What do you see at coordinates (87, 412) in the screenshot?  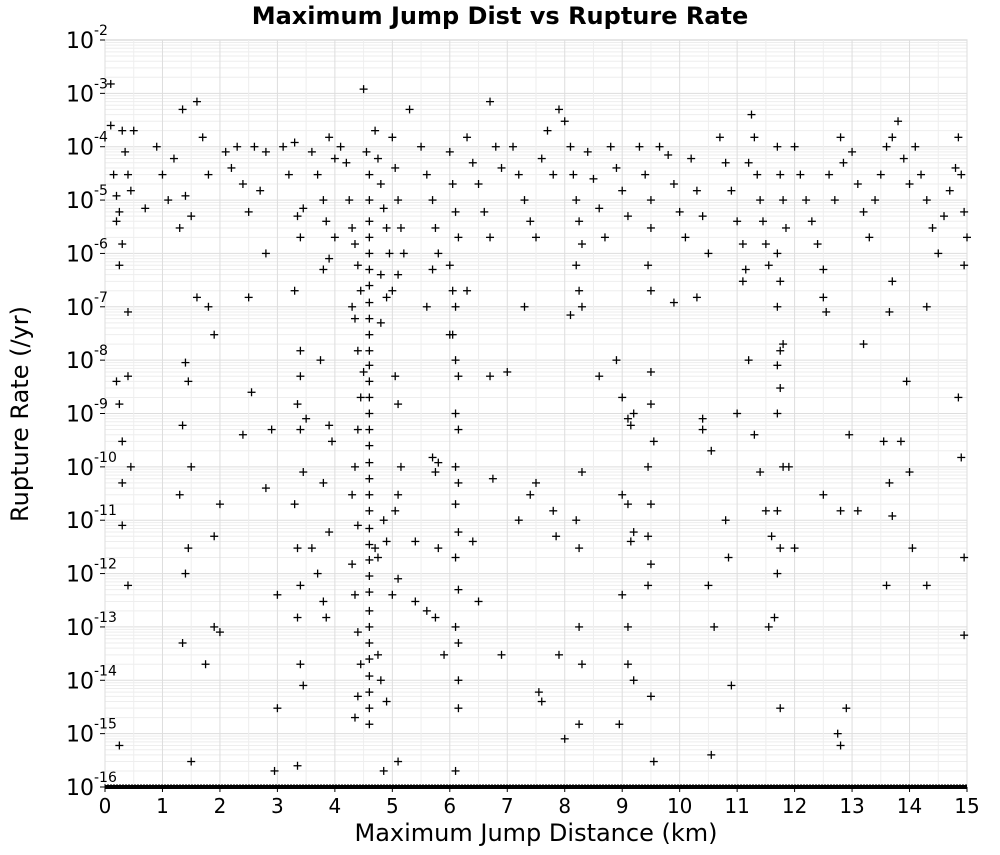 I see `y-tick-label: 10⁻⁹` at bounding box center [87, 412].